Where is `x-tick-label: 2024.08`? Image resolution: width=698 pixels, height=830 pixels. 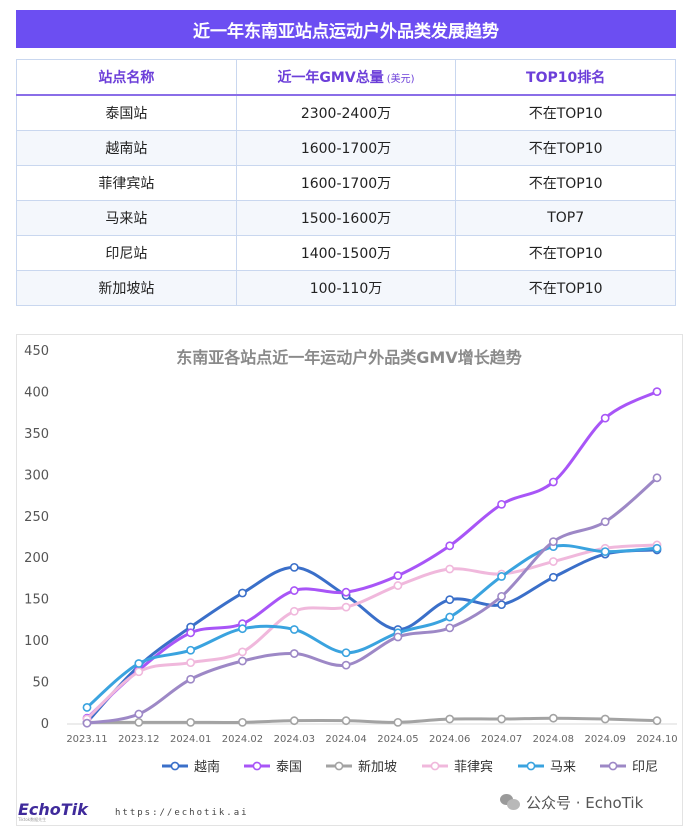 x-tick-label: 2024.08 is located at coordinates (553, 739).